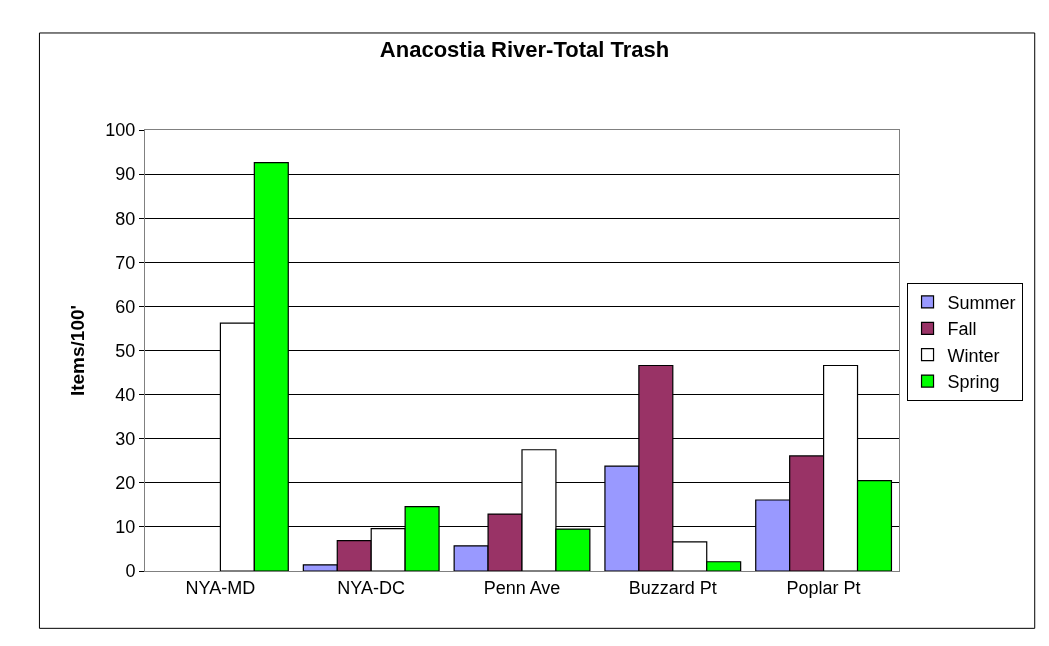 This screenshot has height=646, width=1049. I want to click on y-tick-label: 10, so click(125, 527).